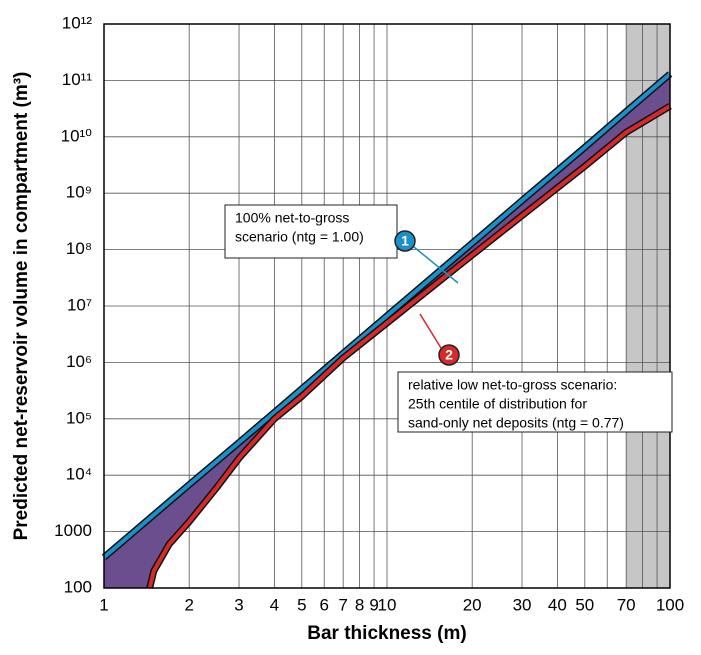 This screenshot has width=701, height=655. Describe the element at coordinates (238, 604) in the screenshot. I see `x-tick-label: 3` at that location.